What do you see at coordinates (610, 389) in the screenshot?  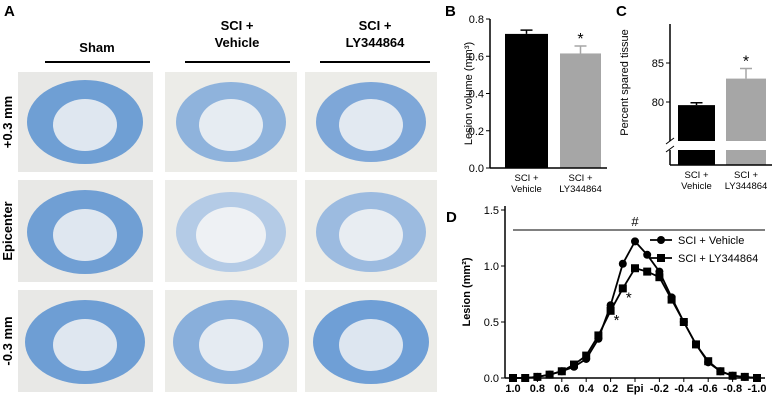 I see `x-tick-label: 0.2` at bounding box center [610, 389].